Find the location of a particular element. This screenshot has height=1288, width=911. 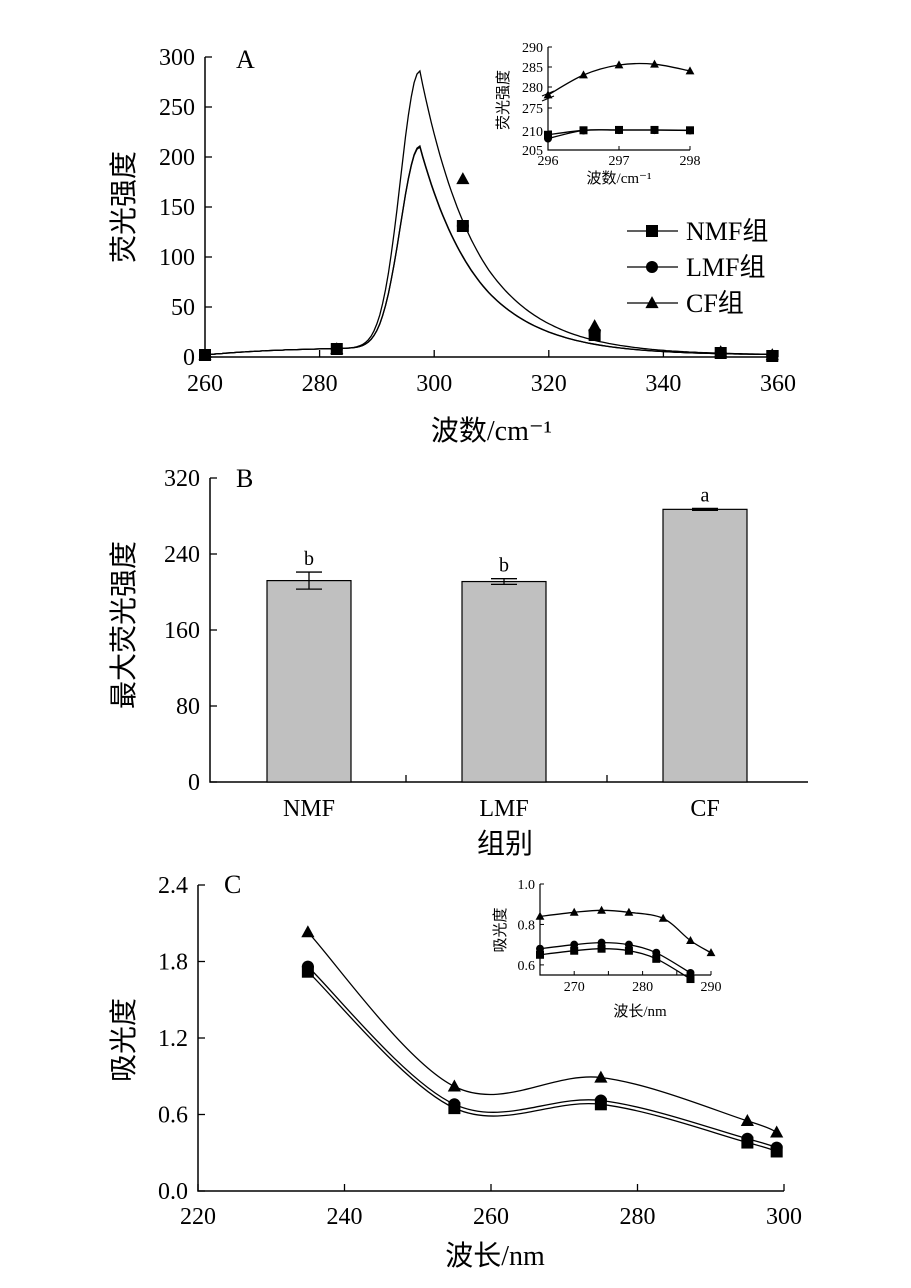

inset-axis-frame is located at coordinates (625, 930).